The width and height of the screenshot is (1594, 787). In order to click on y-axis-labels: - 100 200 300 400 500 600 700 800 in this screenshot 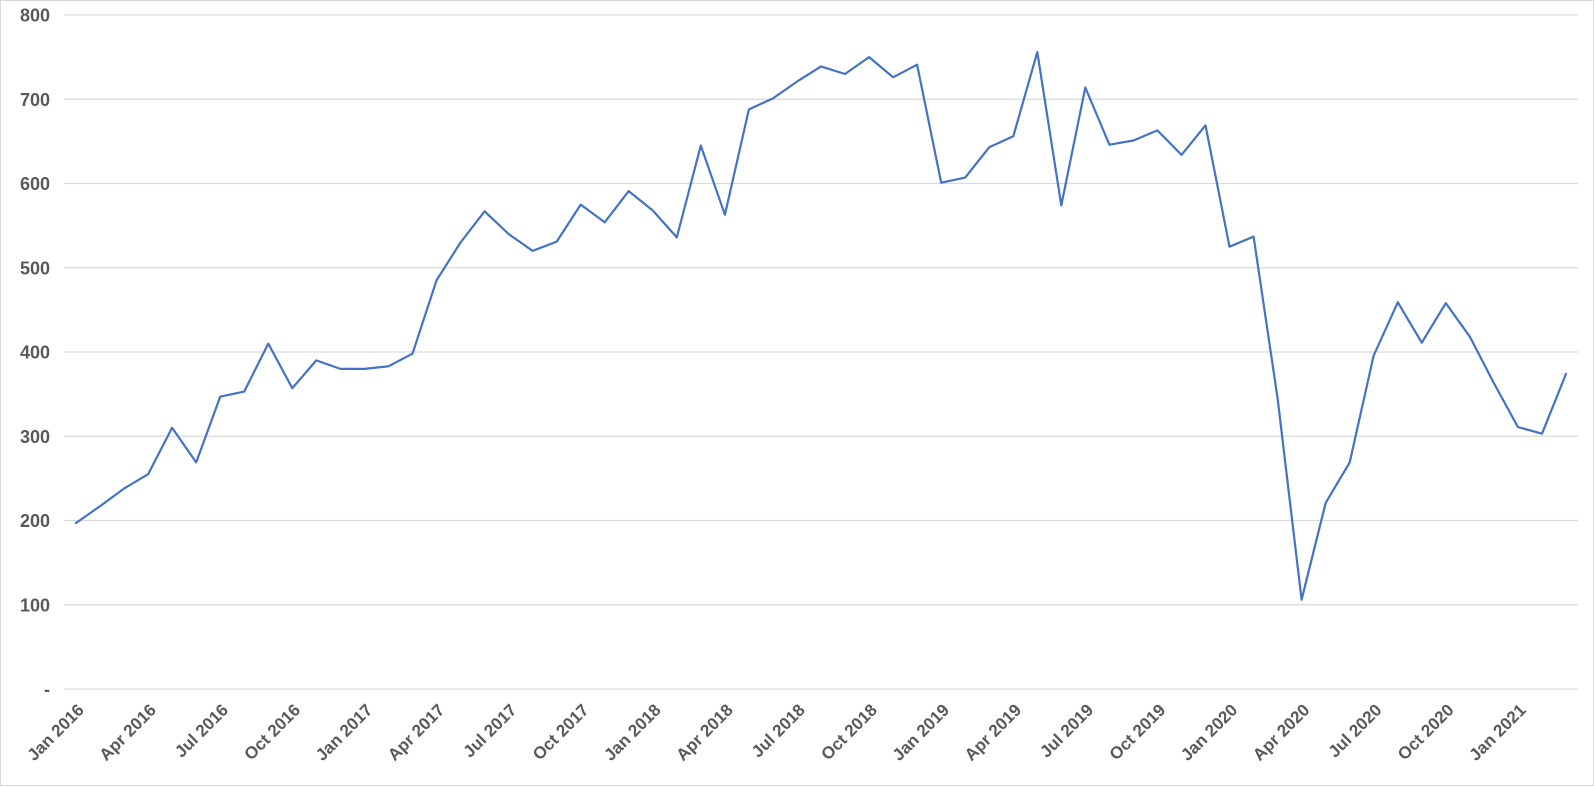, I will do `click(35, 353)`.